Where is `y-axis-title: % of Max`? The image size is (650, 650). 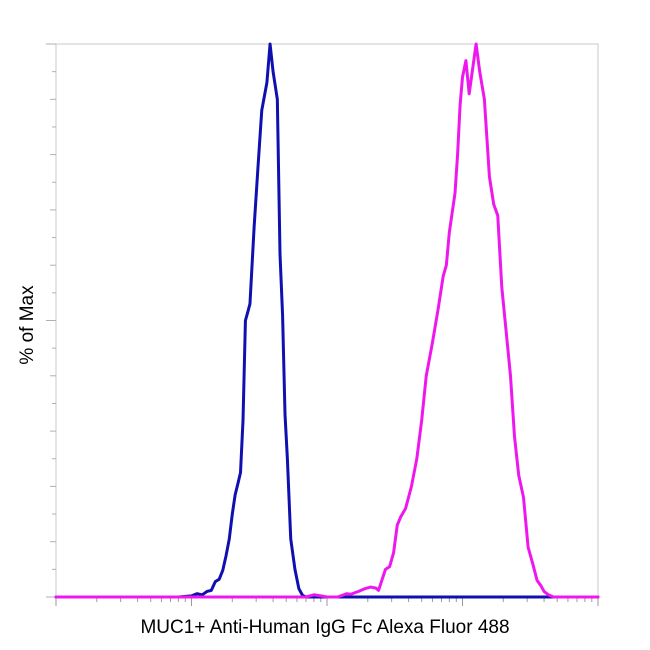
y-axis-title: % of Max is located at coordinates (27, 325).